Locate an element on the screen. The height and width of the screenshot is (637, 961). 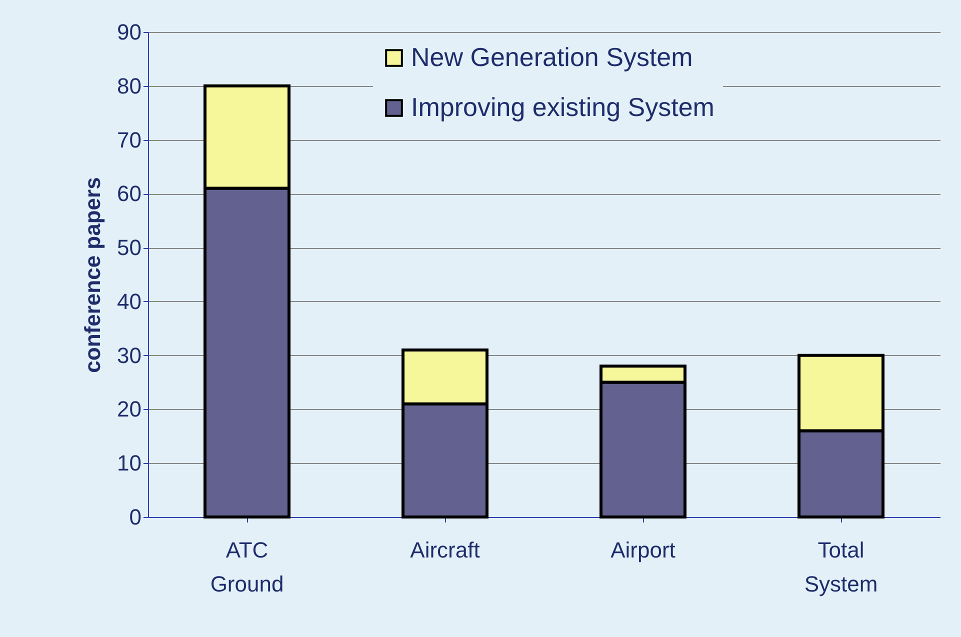
y-tick-label: 10 is located at coordinates (129, 463).